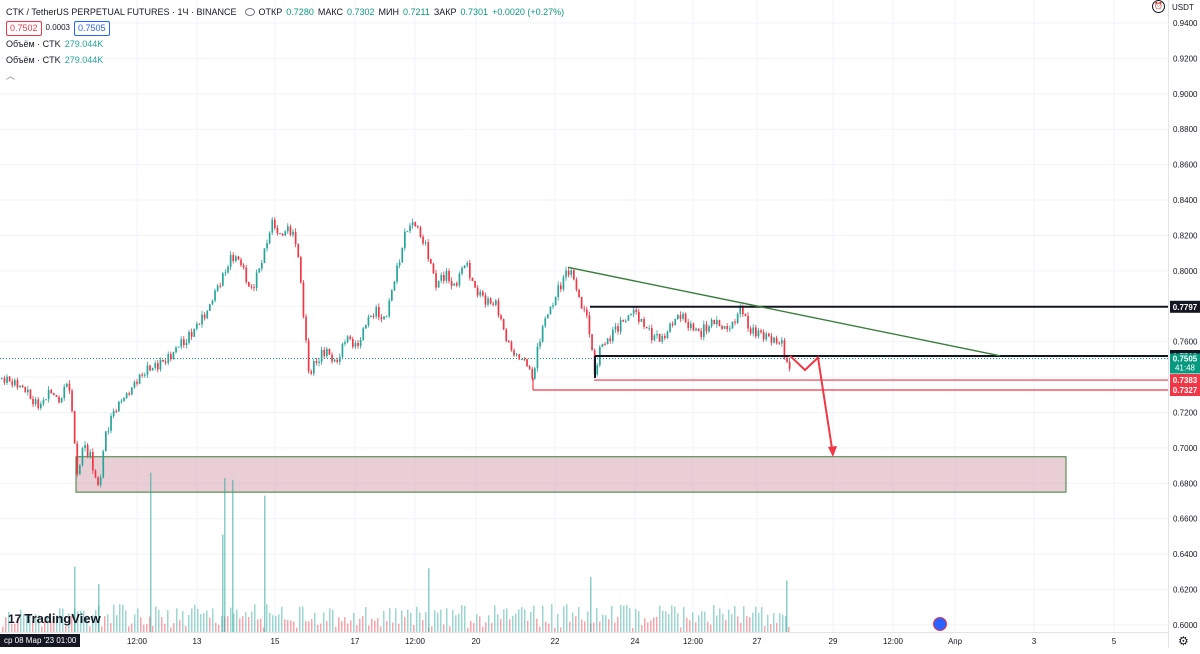  Describe the element at coordinates (940, 624) in the screenshot. I see `us-flag-event-icon` at that location.